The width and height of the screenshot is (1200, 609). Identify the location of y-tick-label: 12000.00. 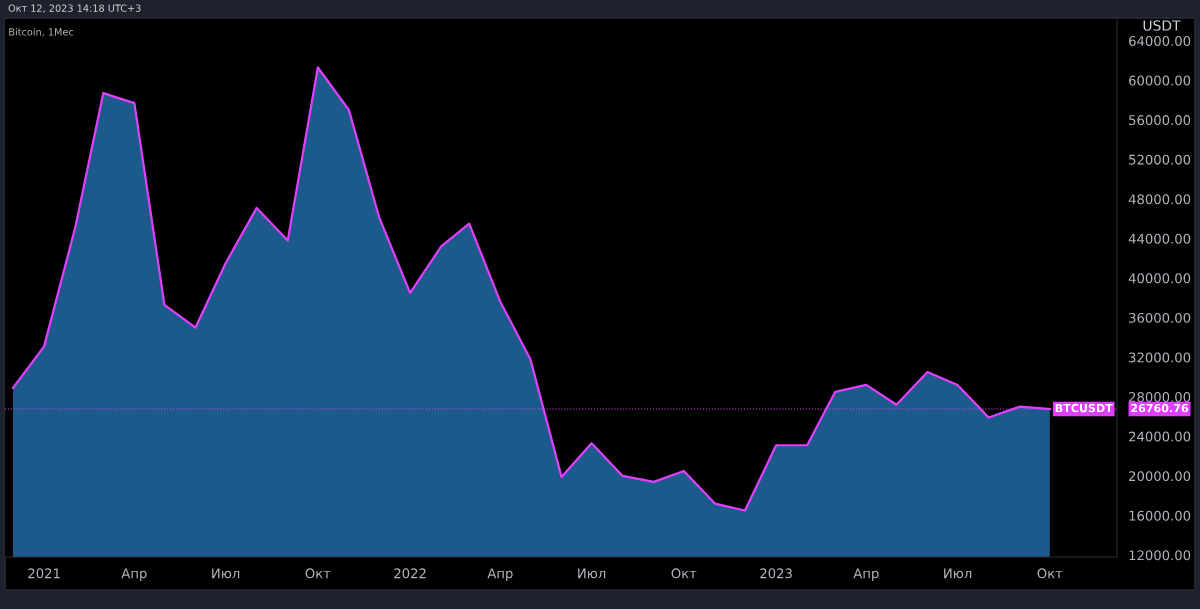
(1160, 555).